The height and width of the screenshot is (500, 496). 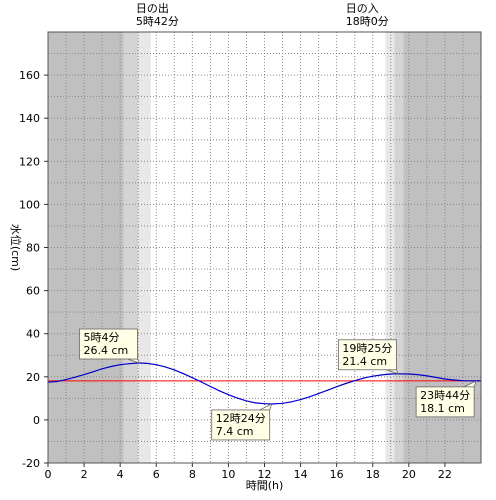 I want to click on x-tick-label: 12, so click(x=265, y=474).